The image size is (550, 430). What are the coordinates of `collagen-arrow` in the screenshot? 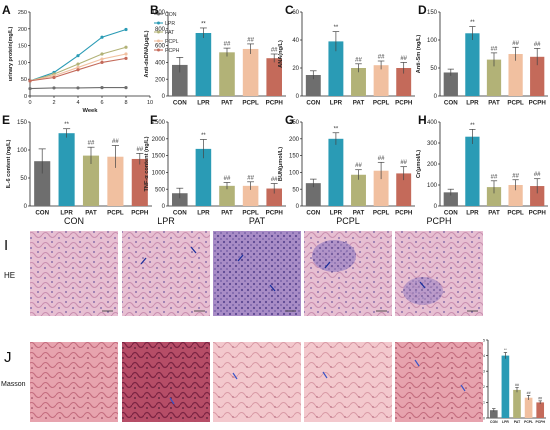 It's located at (417, 363).